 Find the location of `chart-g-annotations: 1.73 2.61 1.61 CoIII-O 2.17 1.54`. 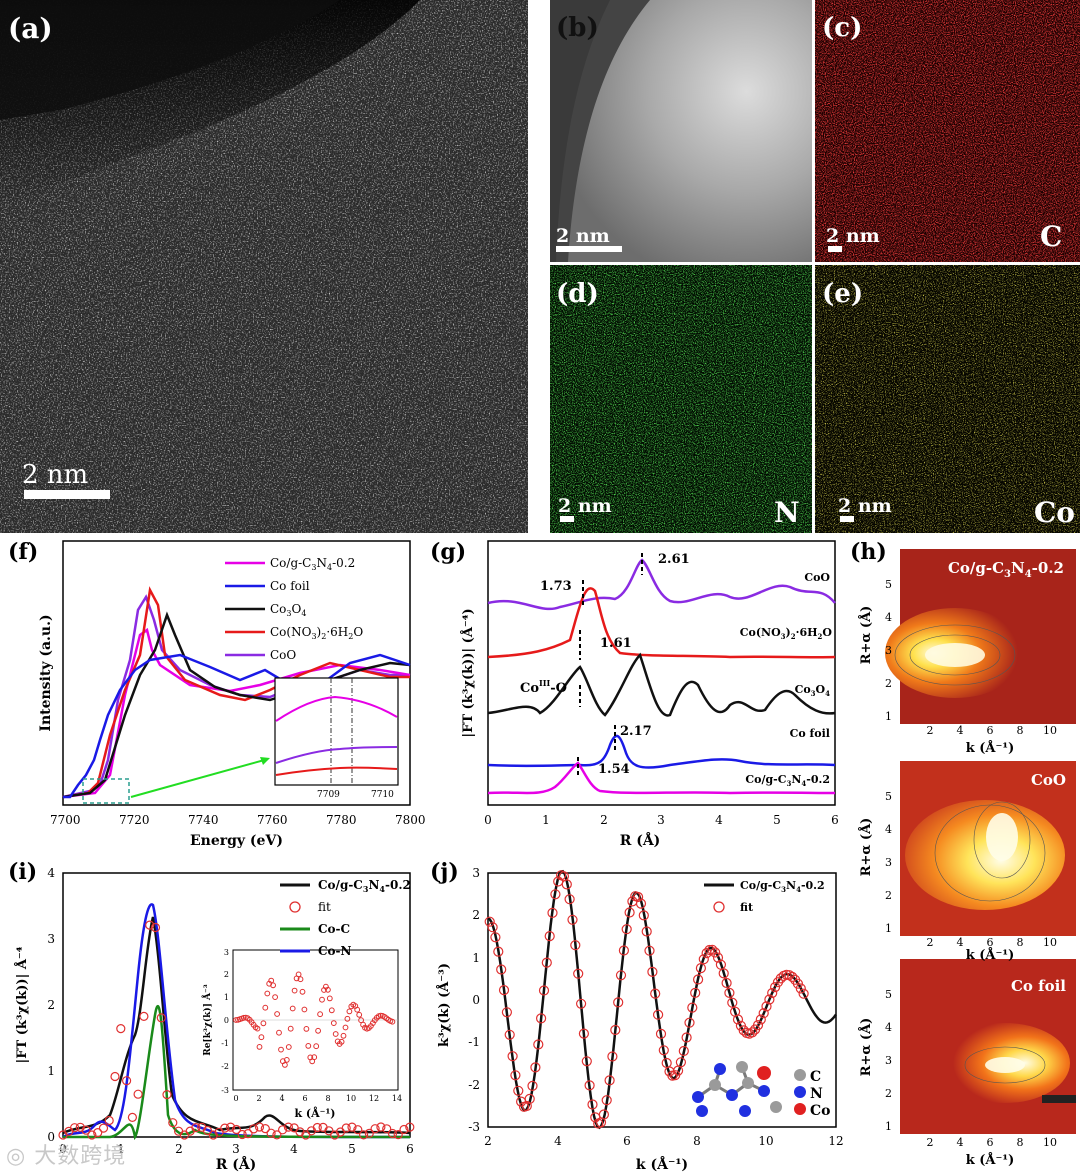

chart-g-annotations: 1.73 2.61 1.61 CoIII-O 2.17 1.54 is located at coordinates (605, 664).